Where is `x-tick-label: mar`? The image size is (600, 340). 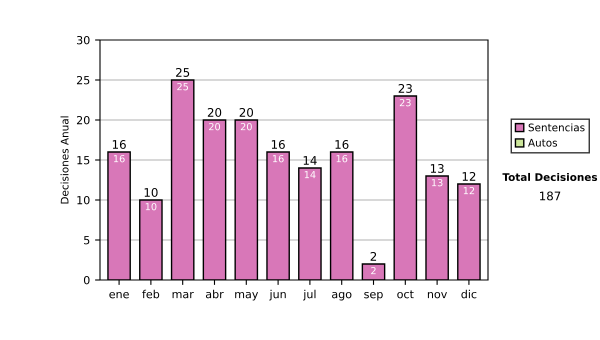 x-tick-label: mar is located at coordinates (183, 295).